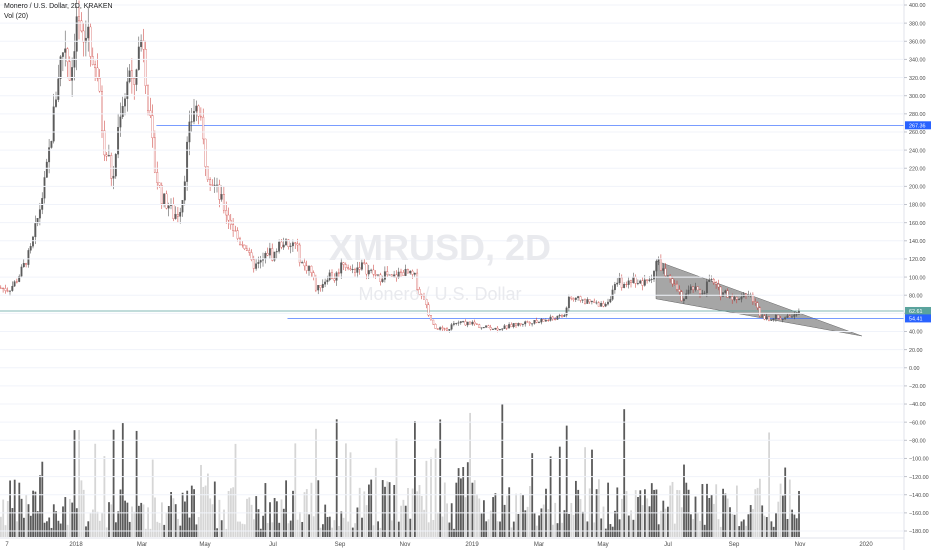 The width and height of the screenshot is (932, 555). Describe the element at coordinates (58, 6) in the screenshot. I see `chart-title: Monero / U.S. Dollar, 2D, KRAKEN` at that location.